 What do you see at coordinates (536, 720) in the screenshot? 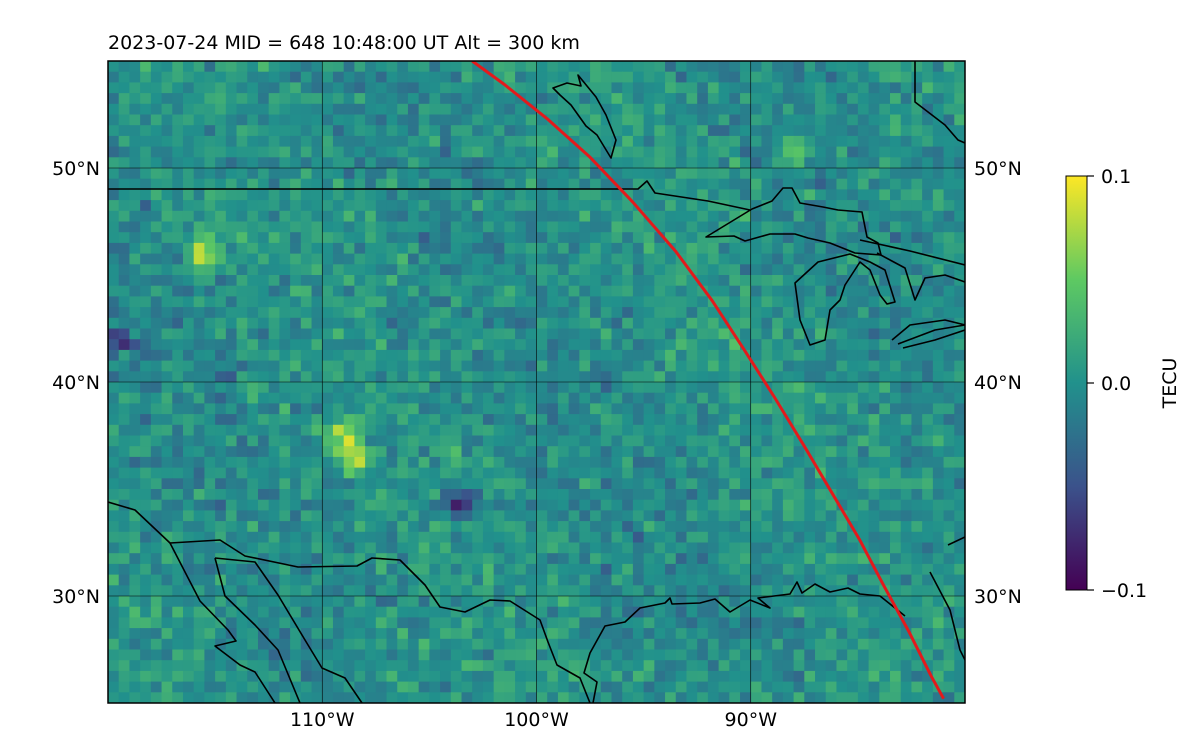
I see `x-tick-label: 100°W` at bounding box center [536, 720].